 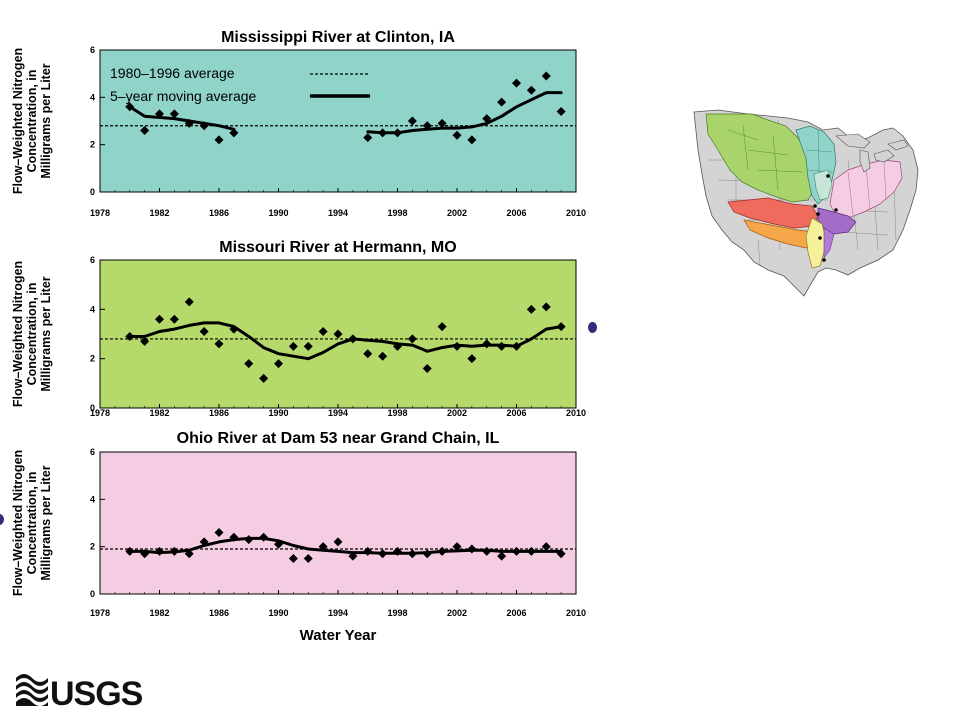 I want to click on y-axis-label-line: Flow–Weighted Nitrogen, so click(x=18, y=523).